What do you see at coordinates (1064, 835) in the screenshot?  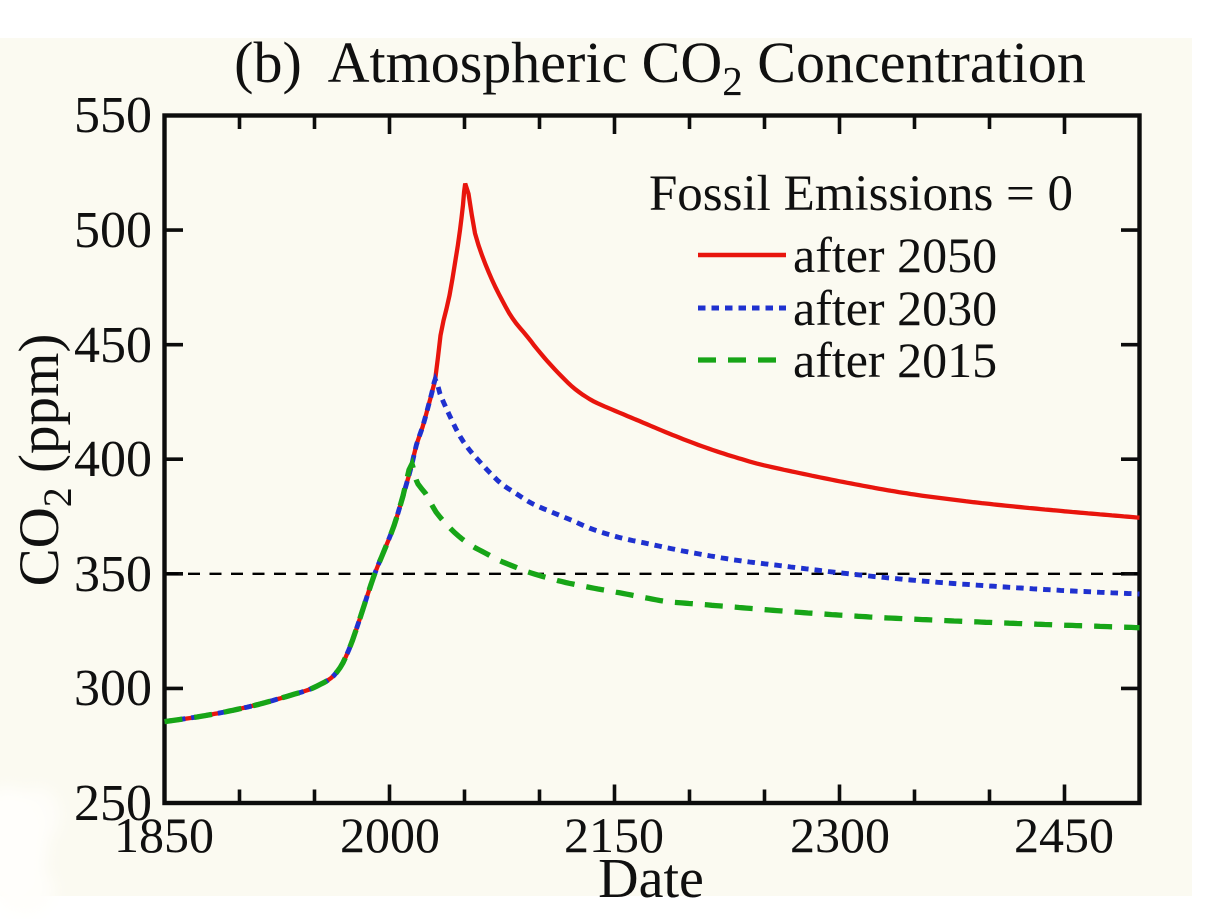 I see `svg-text: 2450` at bounding box center [1064, 835].